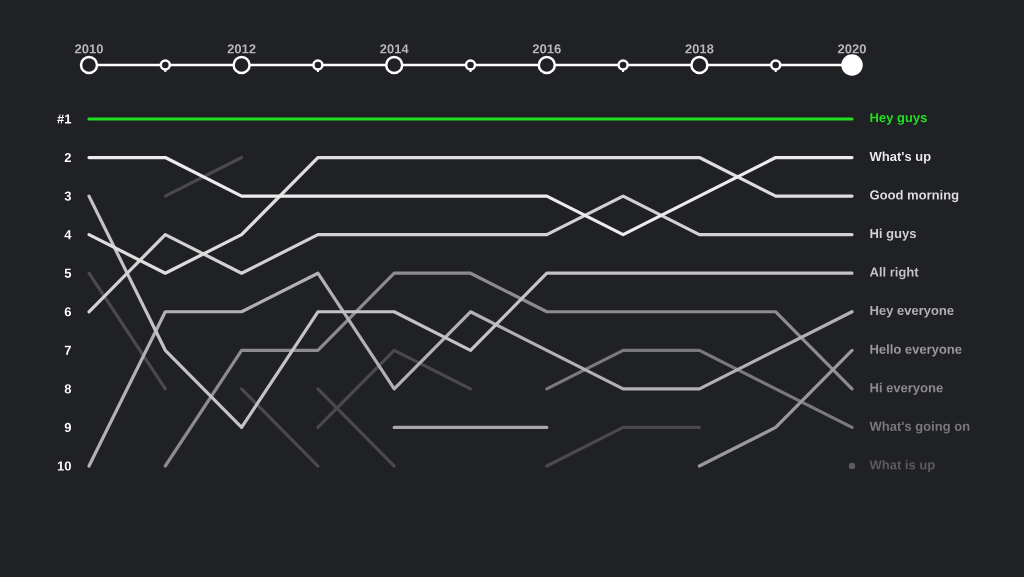 This screenshot has height=577, width=1024. Describe the element at coordinates (912, 311) in the screenshot. I see `series-label: Hey everyone` at that location.